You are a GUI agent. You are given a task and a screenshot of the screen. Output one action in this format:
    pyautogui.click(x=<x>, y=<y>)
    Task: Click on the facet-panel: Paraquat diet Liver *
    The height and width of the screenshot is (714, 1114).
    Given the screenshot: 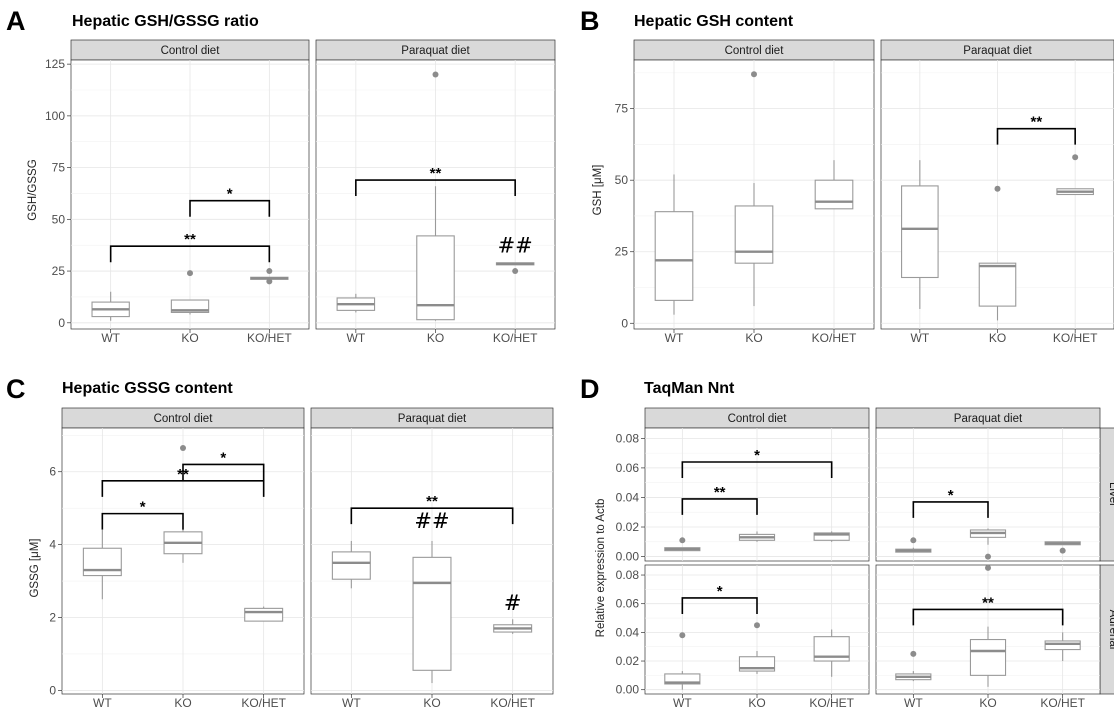 What is the action you would take?
    pyautogui.click(x=994, y=484)
    